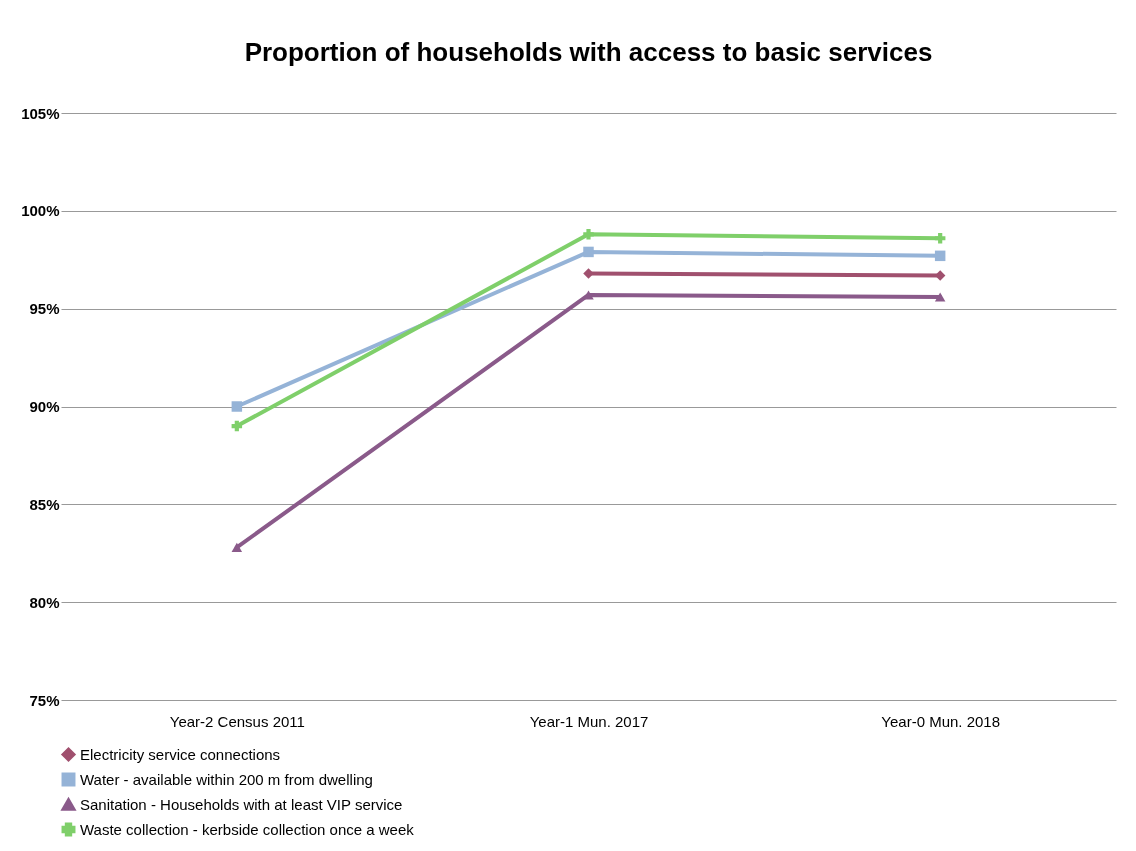 This screenshot has height=851, width=1136. I want to click on x-tick-label: Year-0 Mun. 2018, so click(941, 721).